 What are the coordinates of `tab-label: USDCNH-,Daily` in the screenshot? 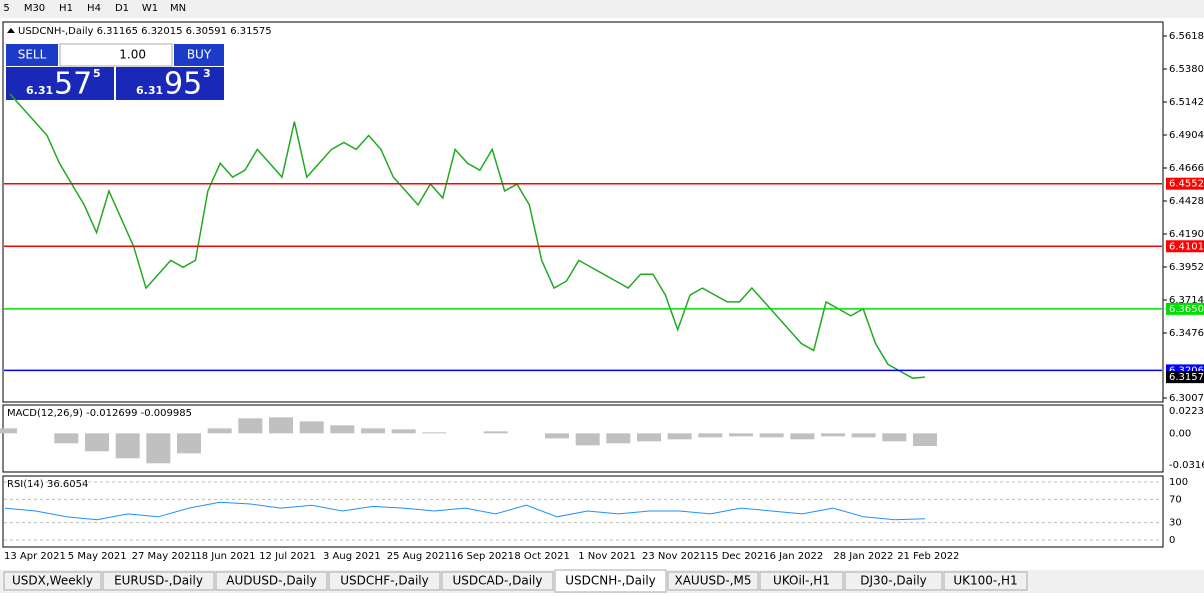 It's located at (610, 581).